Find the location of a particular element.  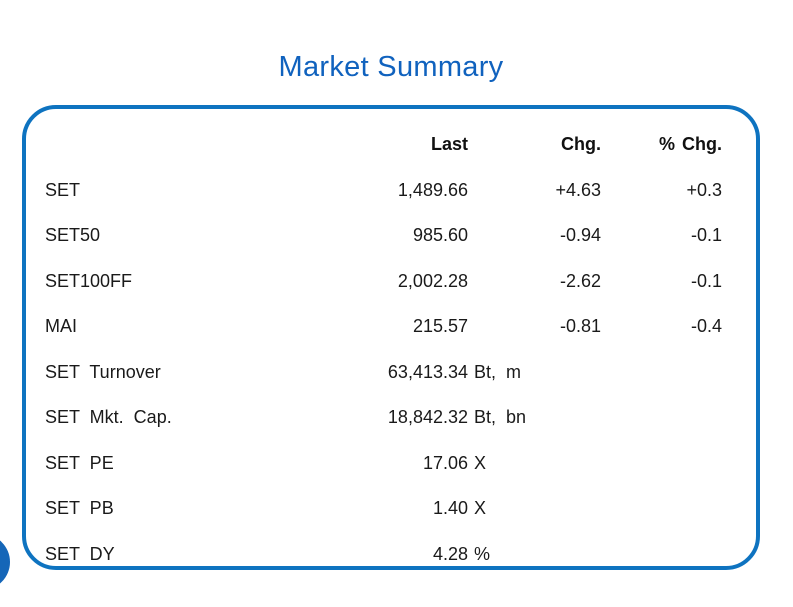

column-header-pct-chg: % Chg. is located at coordinates (690, 144).